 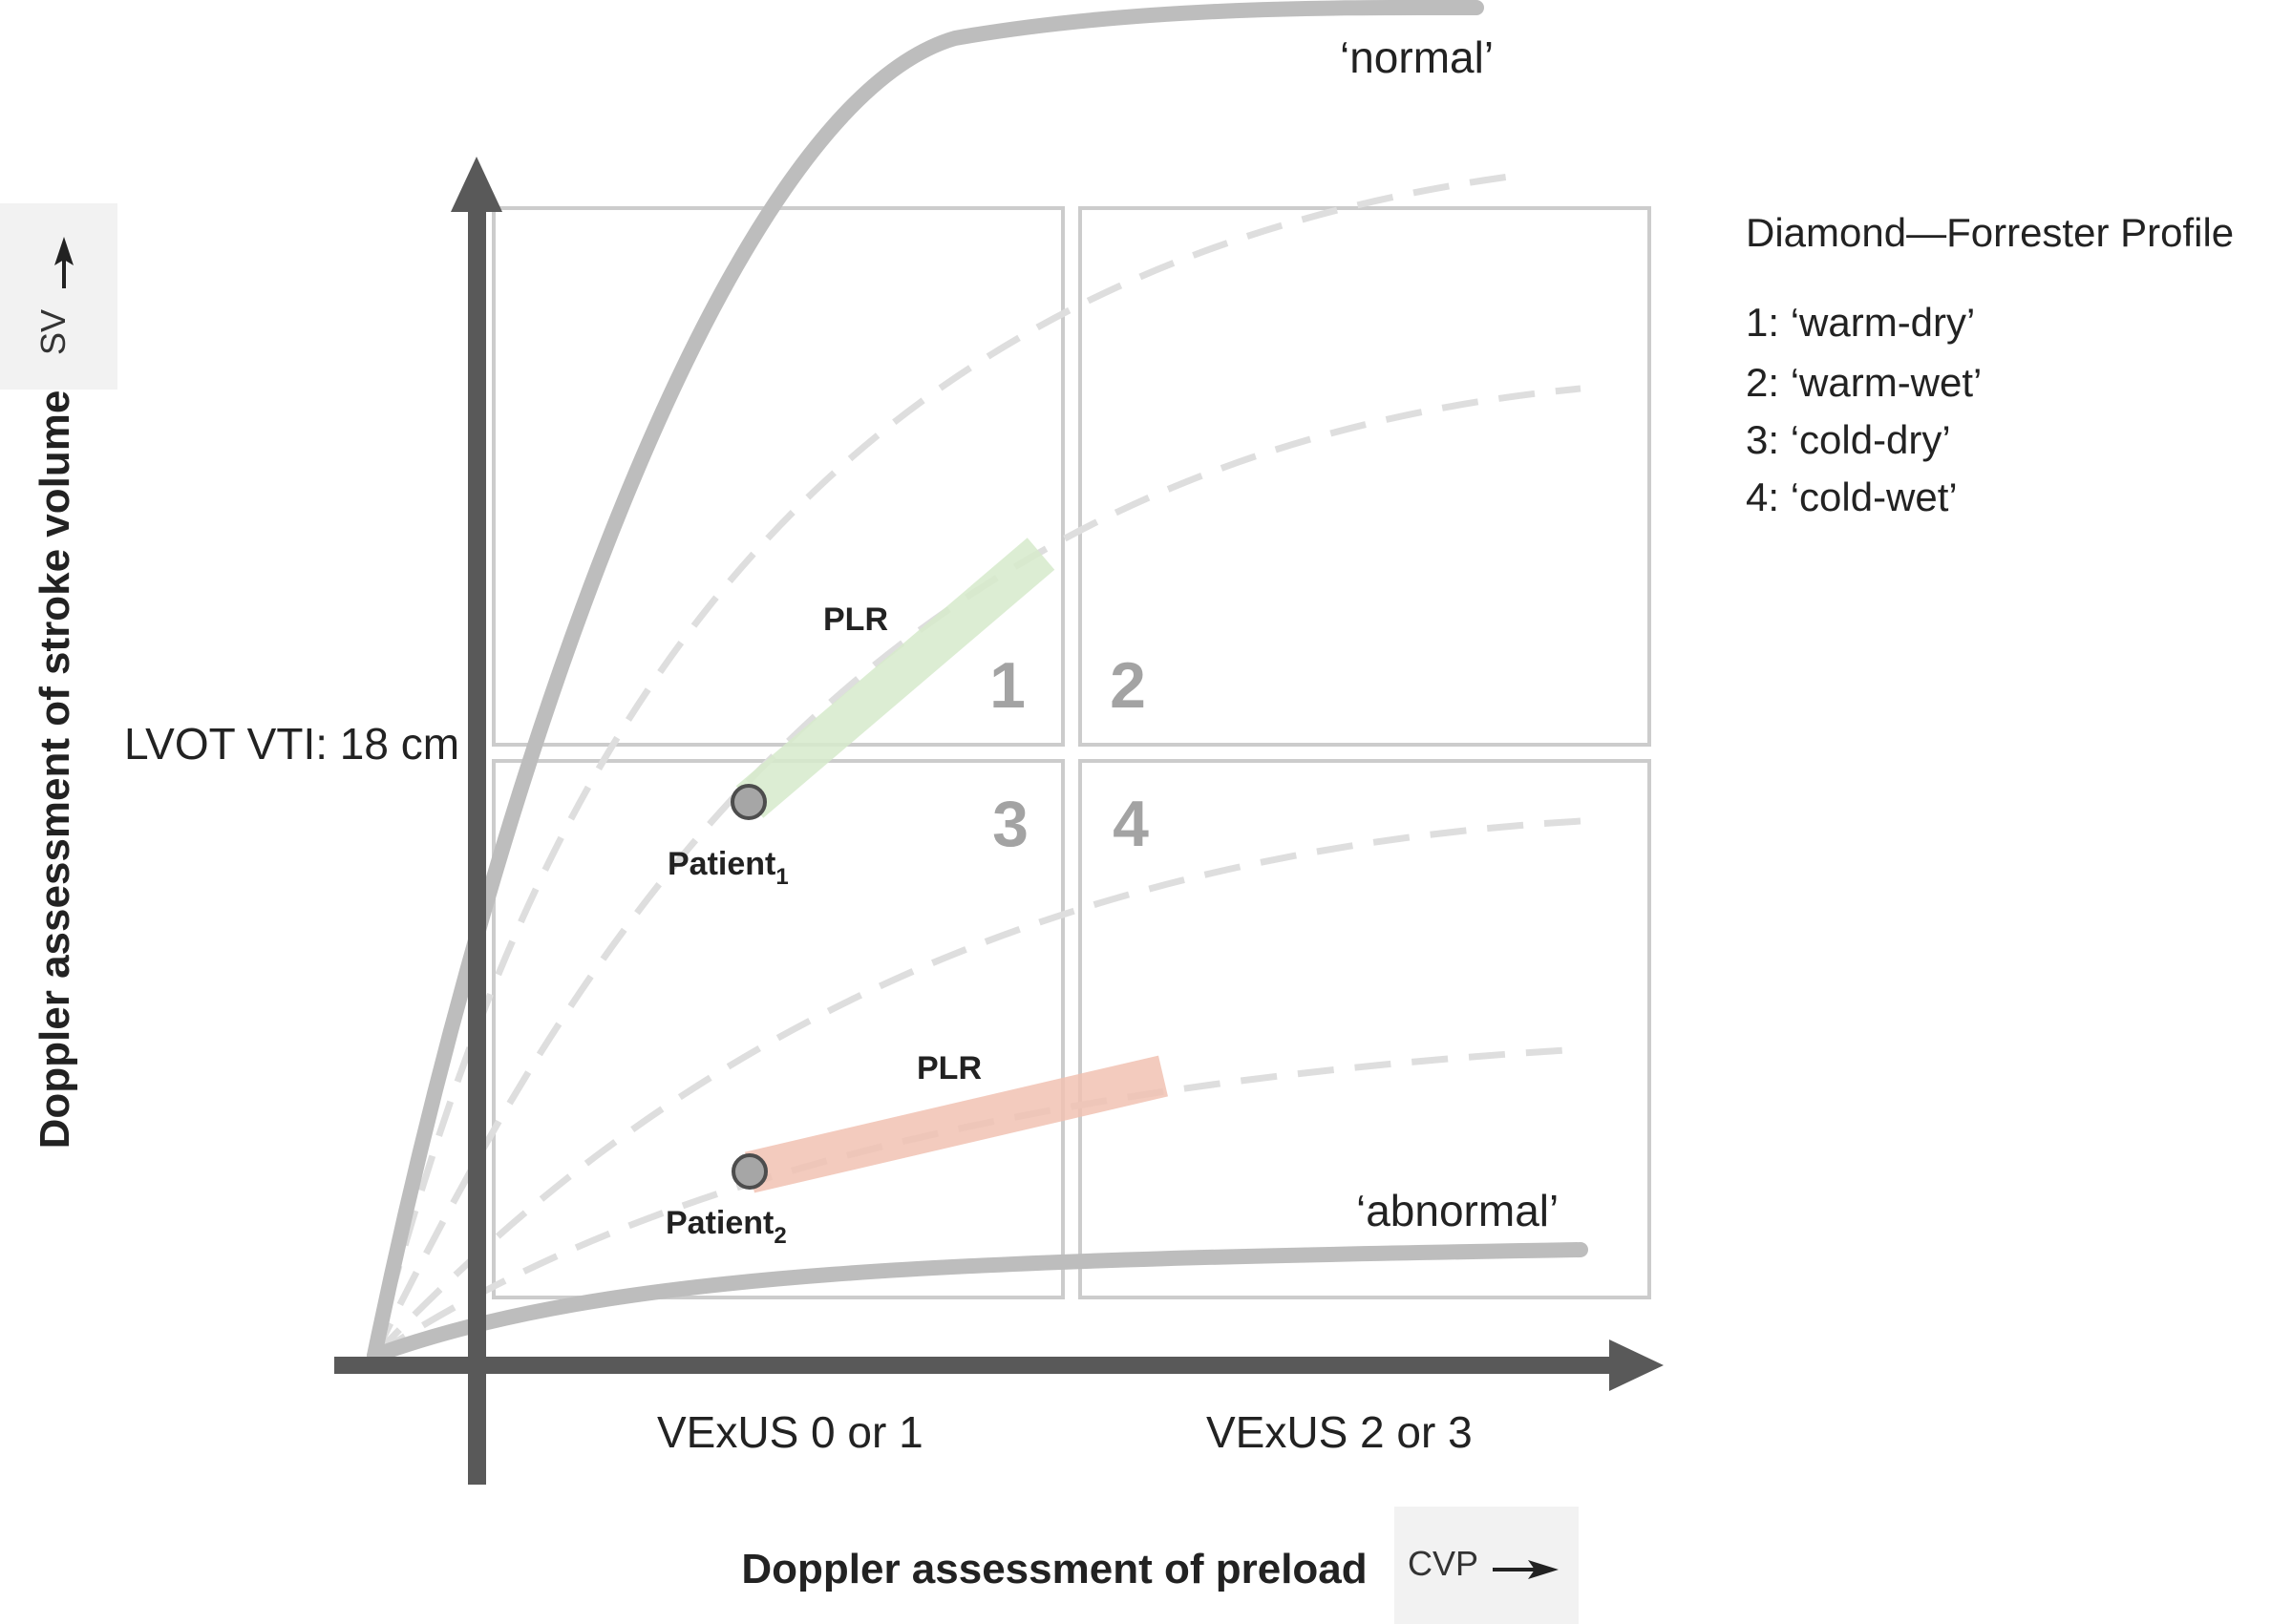 What do you see at coordinates (781, 877) in the screenshot?
I see `patient-1-subscript: 1` at bounding box center [781, 877].